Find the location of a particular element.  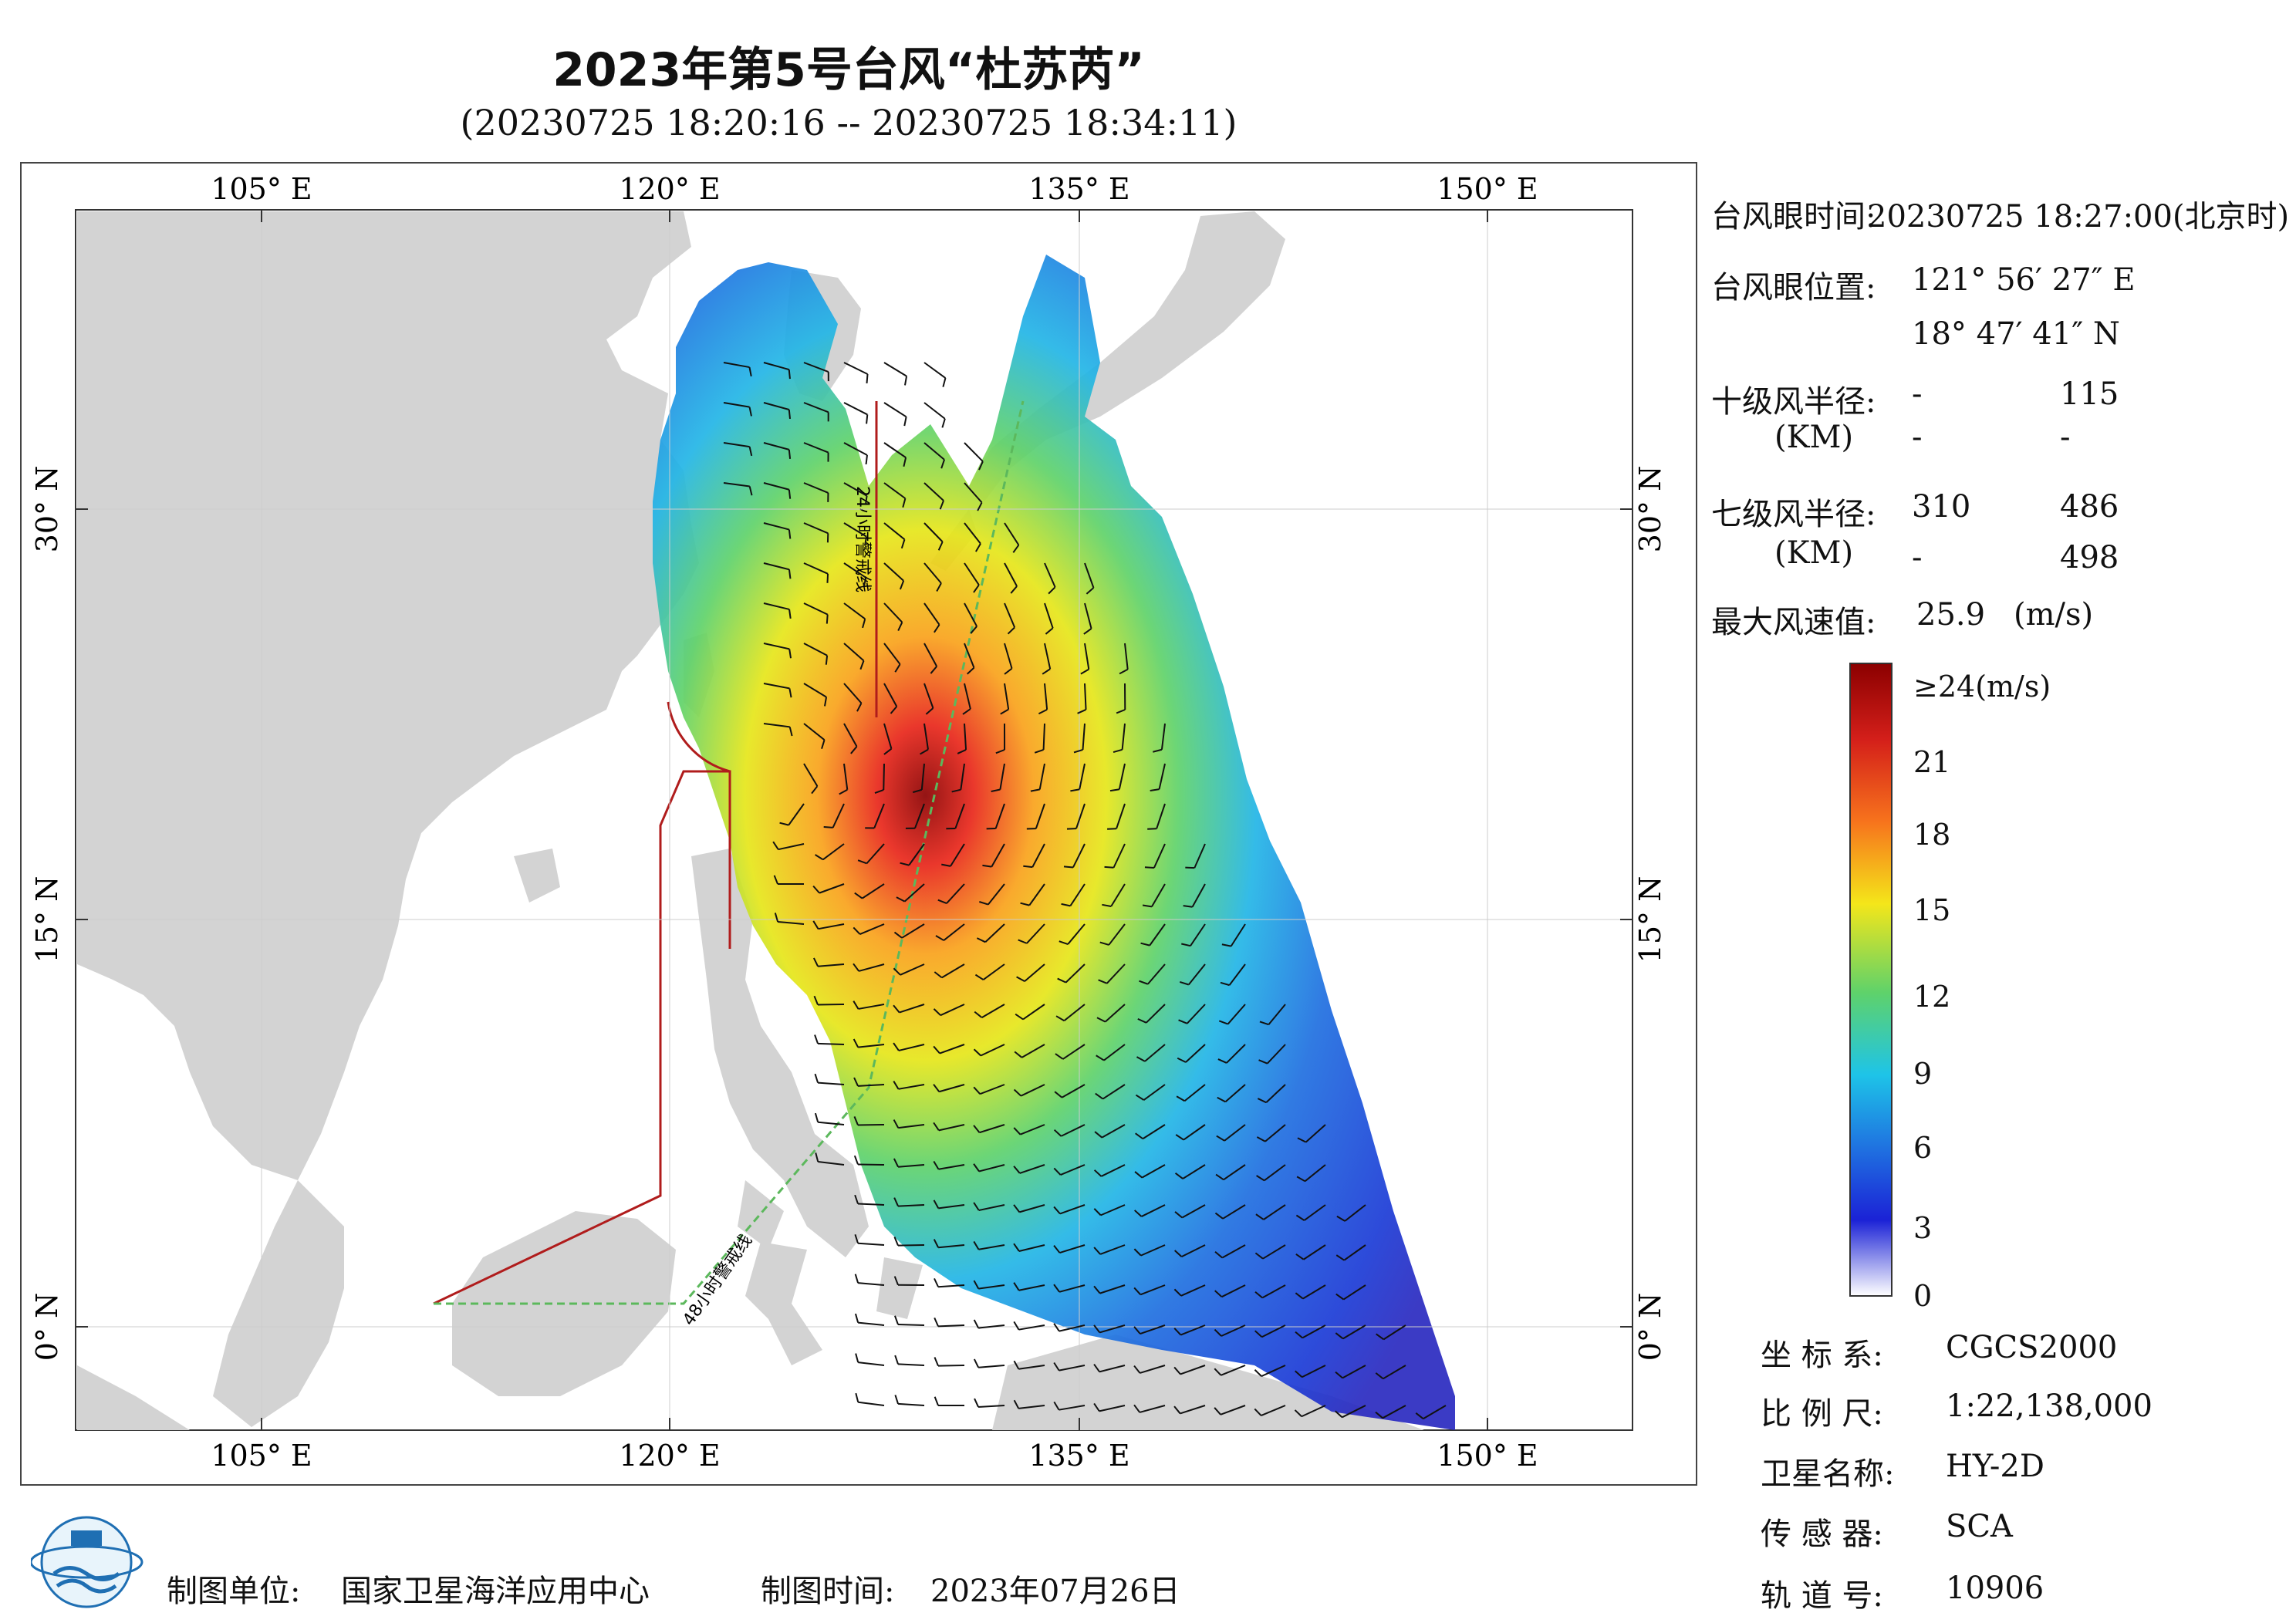

colorbar-label-21: 21 is located at coordinates (1932, 762).